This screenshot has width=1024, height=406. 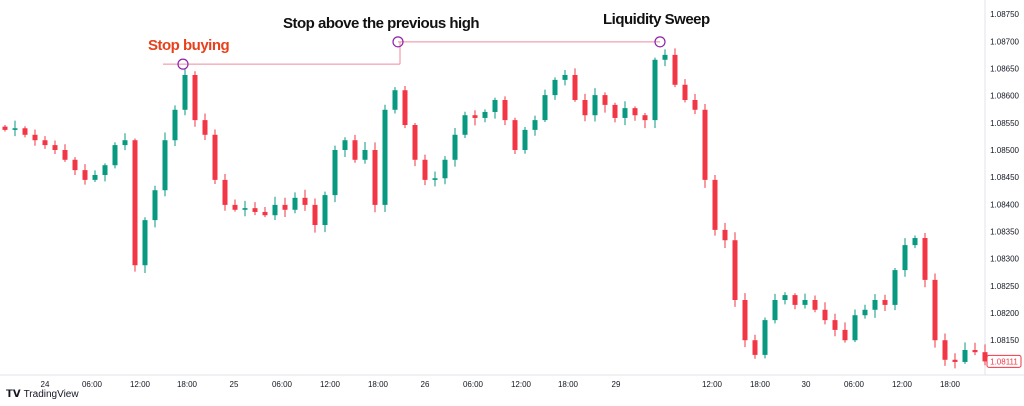 What do you see at coordinates (1004, 361) in the screenshot?
I see `last-price-label: 1.08111` at bounding box center [1004, 361].